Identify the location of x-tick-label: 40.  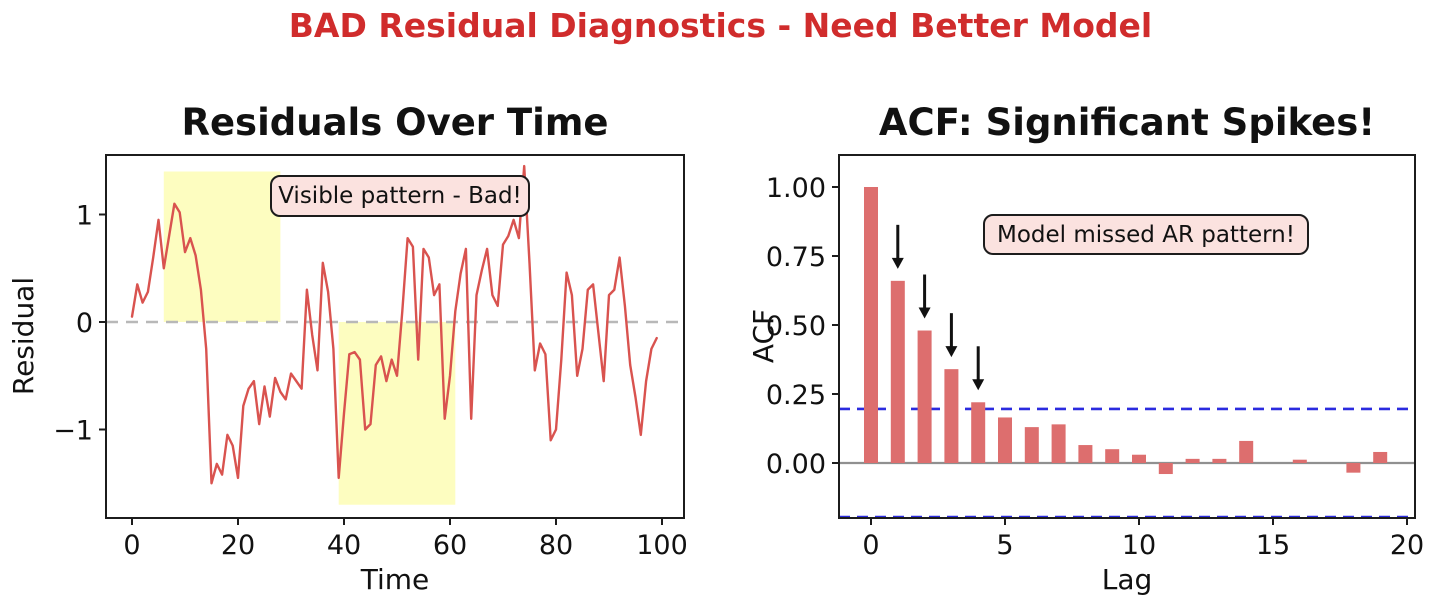
(344, 545).